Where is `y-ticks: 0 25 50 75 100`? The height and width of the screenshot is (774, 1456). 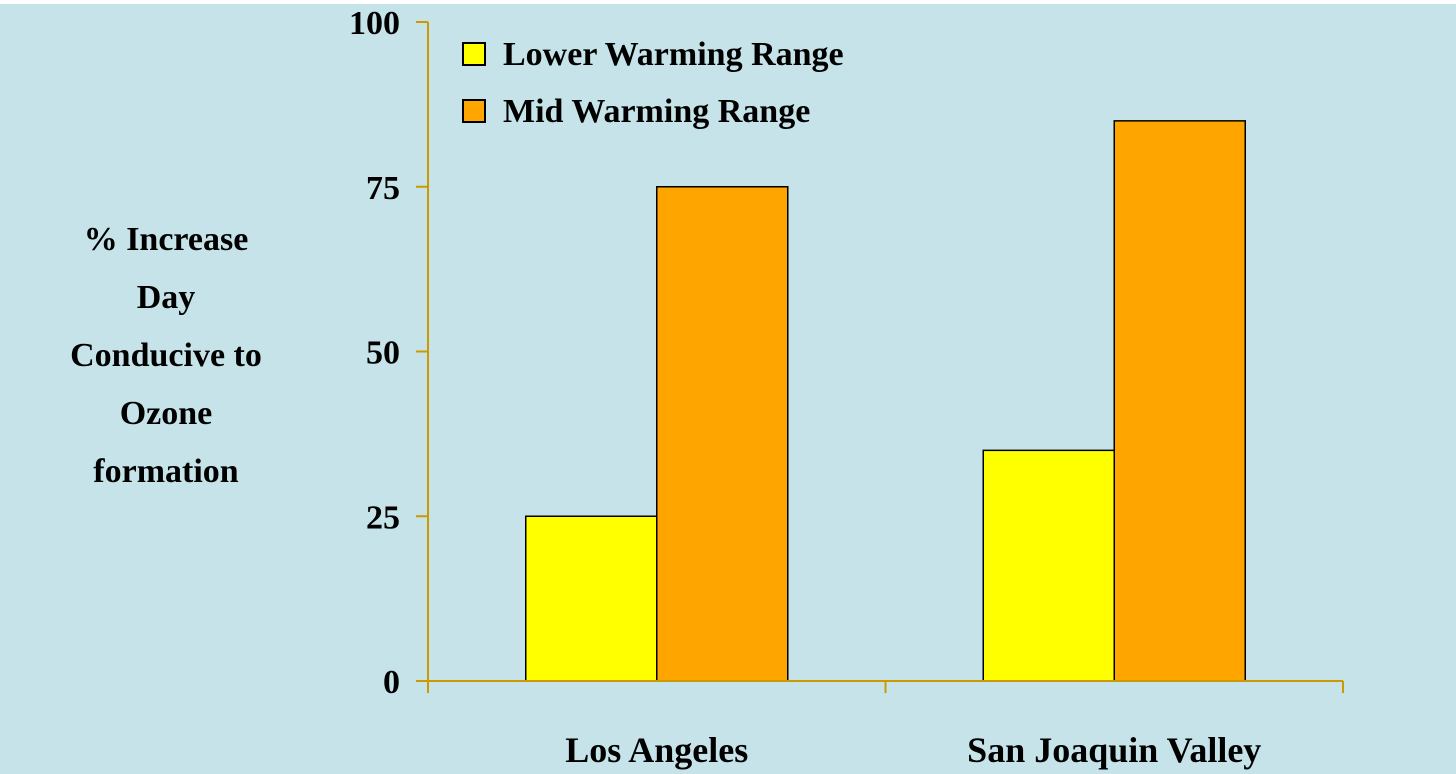 y-ticks: 0 25 50 75 100 is located at coordinates (388, 353).